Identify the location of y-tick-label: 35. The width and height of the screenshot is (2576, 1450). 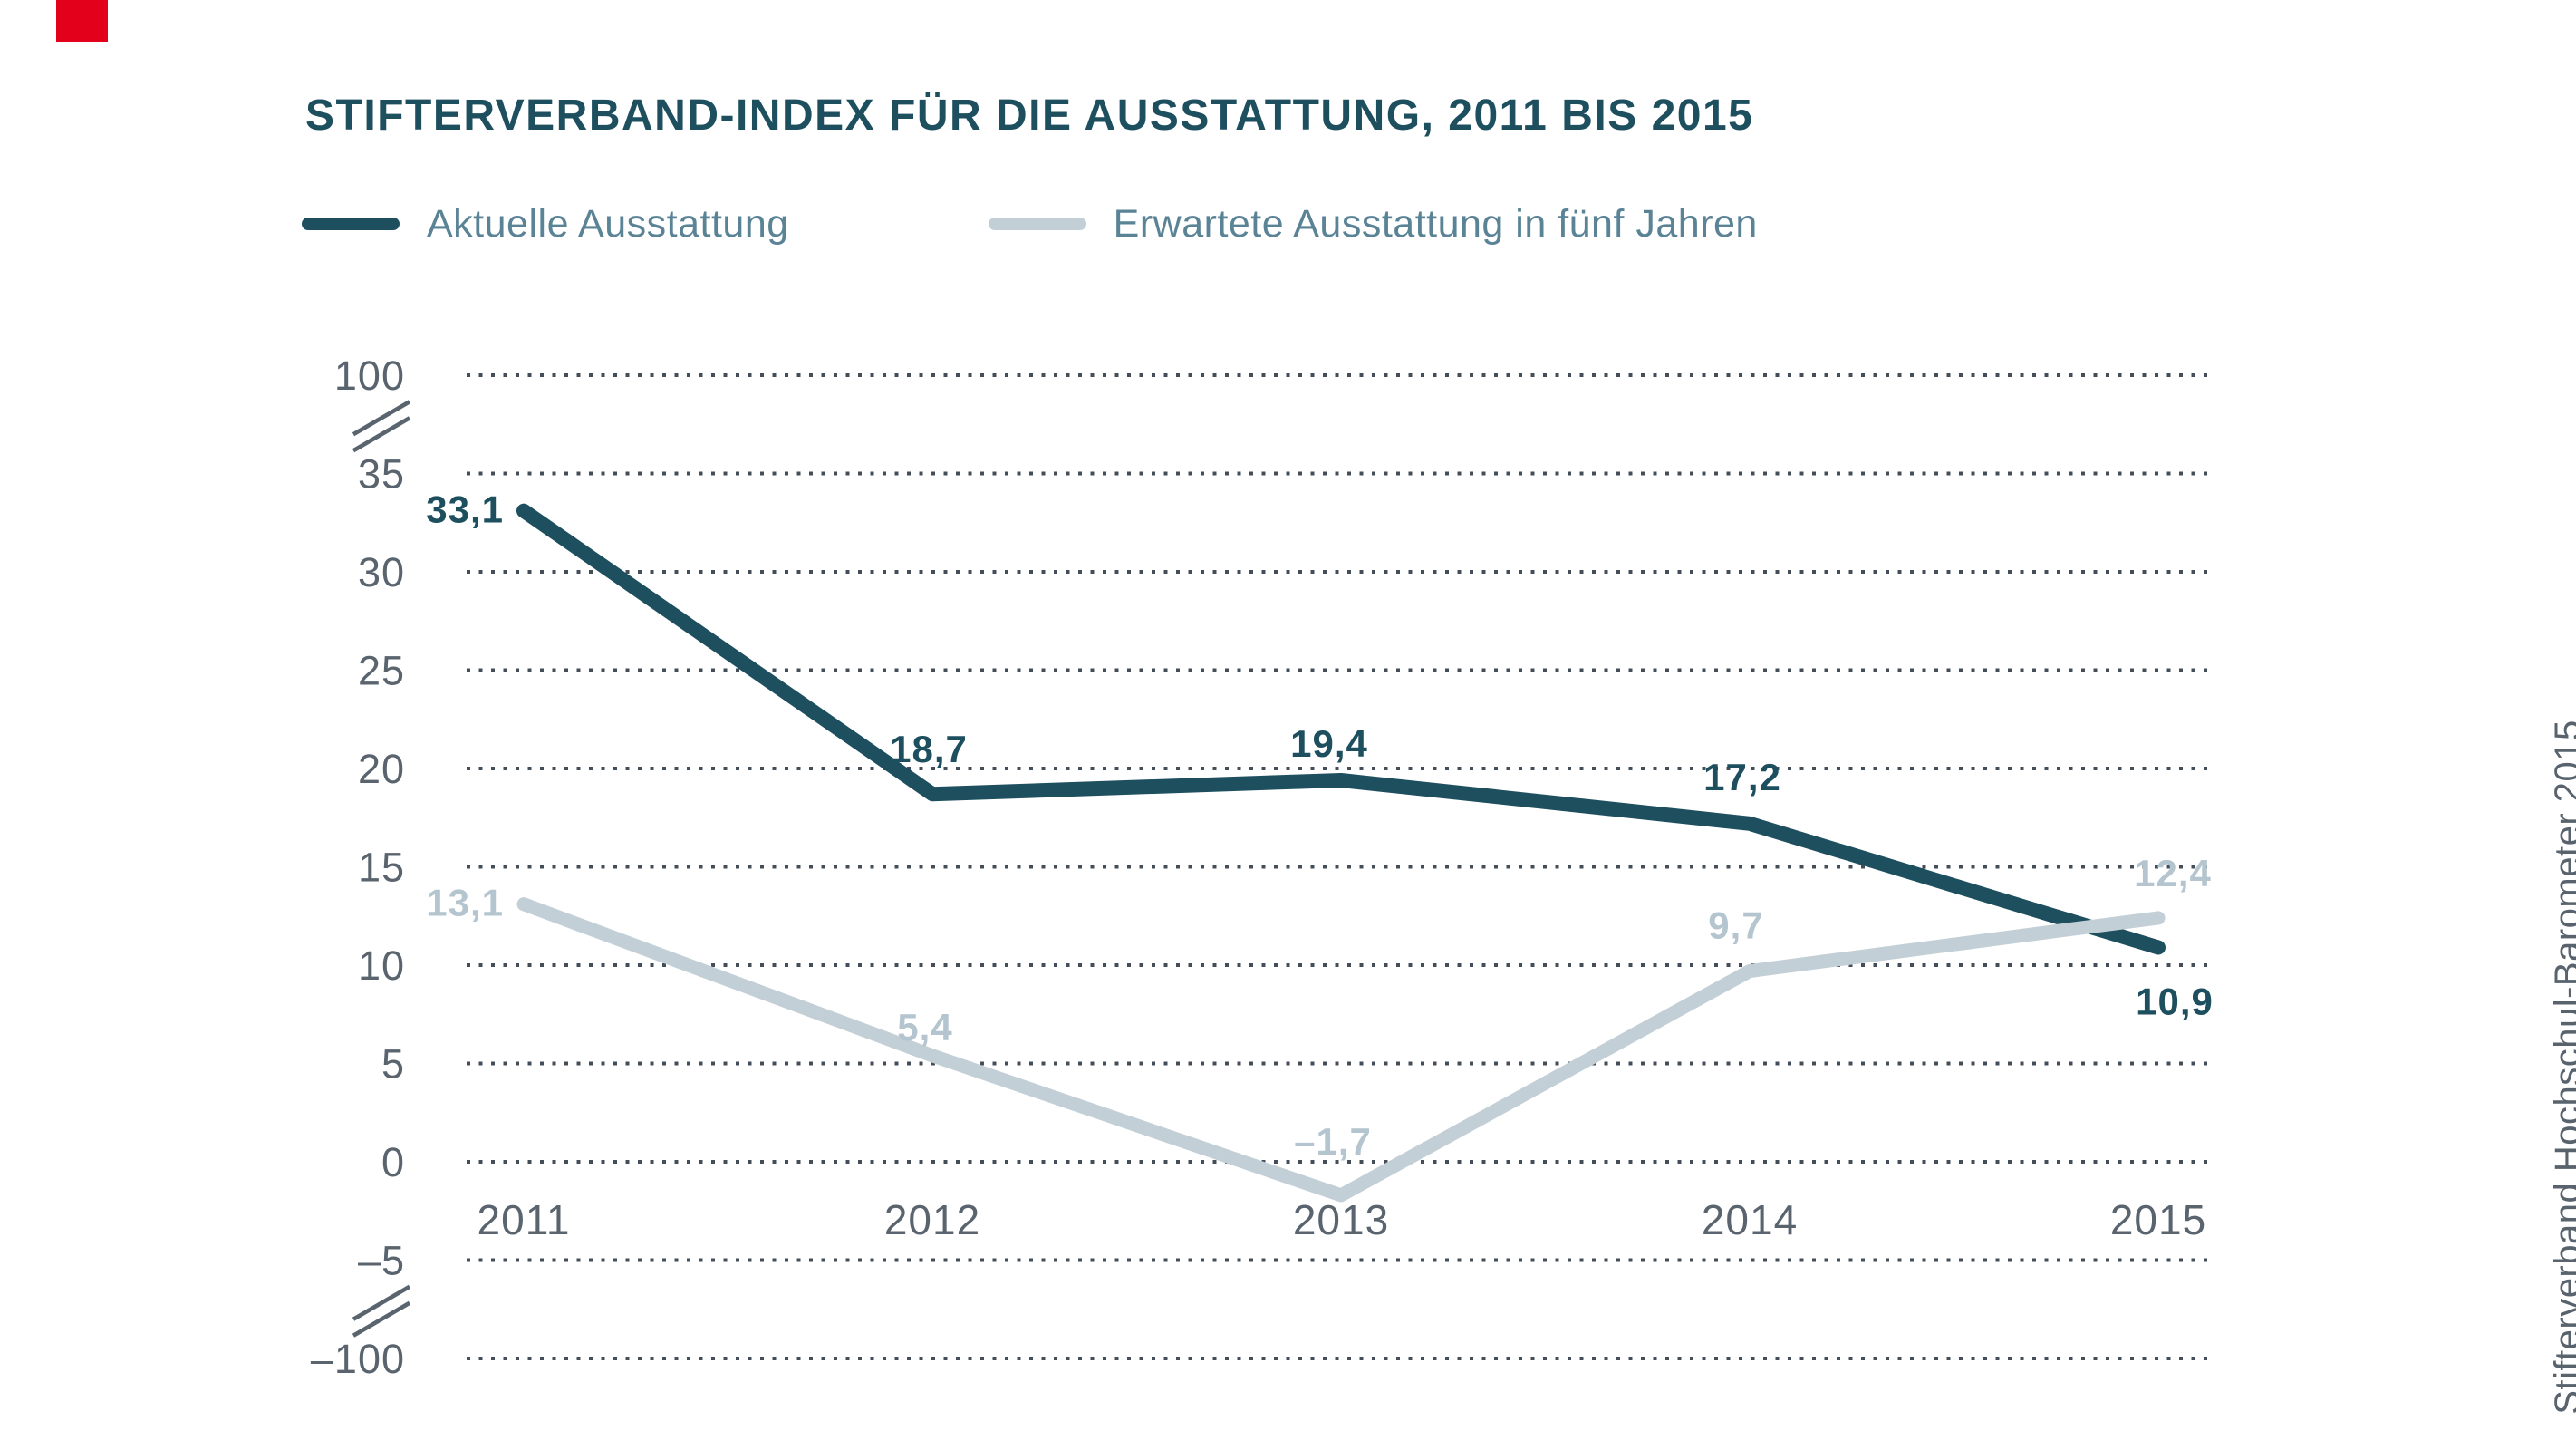
(381, 474).